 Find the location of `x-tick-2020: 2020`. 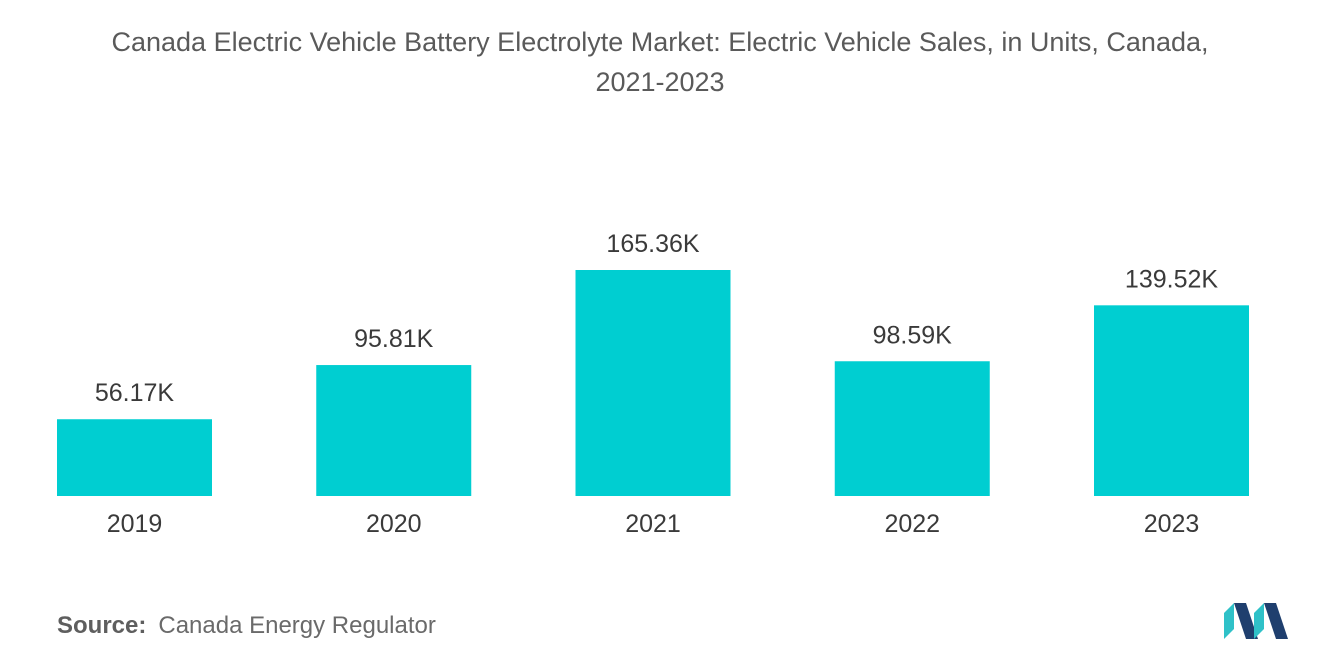

x-tick-2020: 2020 is located at coordinates (394, 524).